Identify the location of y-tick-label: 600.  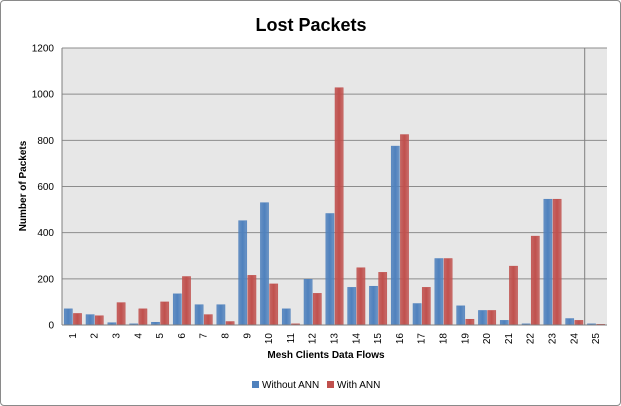
(45, 187).